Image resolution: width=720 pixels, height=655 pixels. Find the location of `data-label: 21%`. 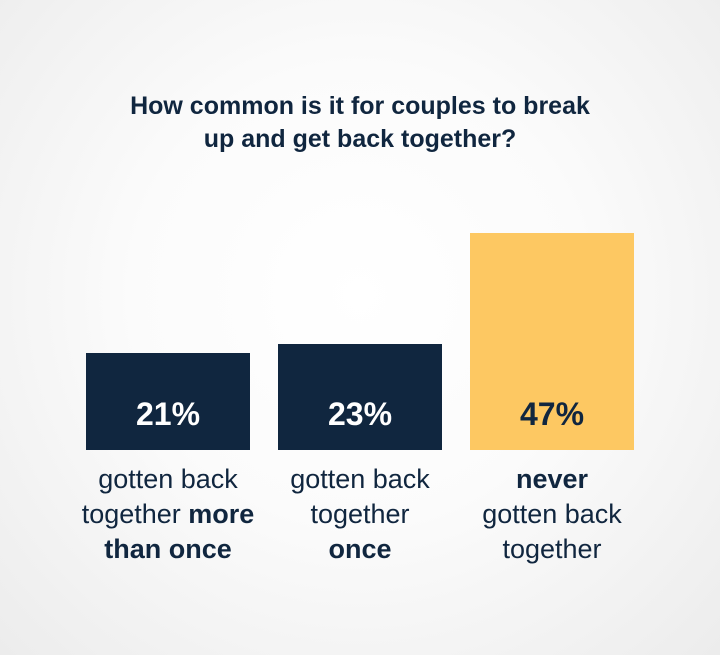

data-label: 21% is located at coordinates (168, 414).